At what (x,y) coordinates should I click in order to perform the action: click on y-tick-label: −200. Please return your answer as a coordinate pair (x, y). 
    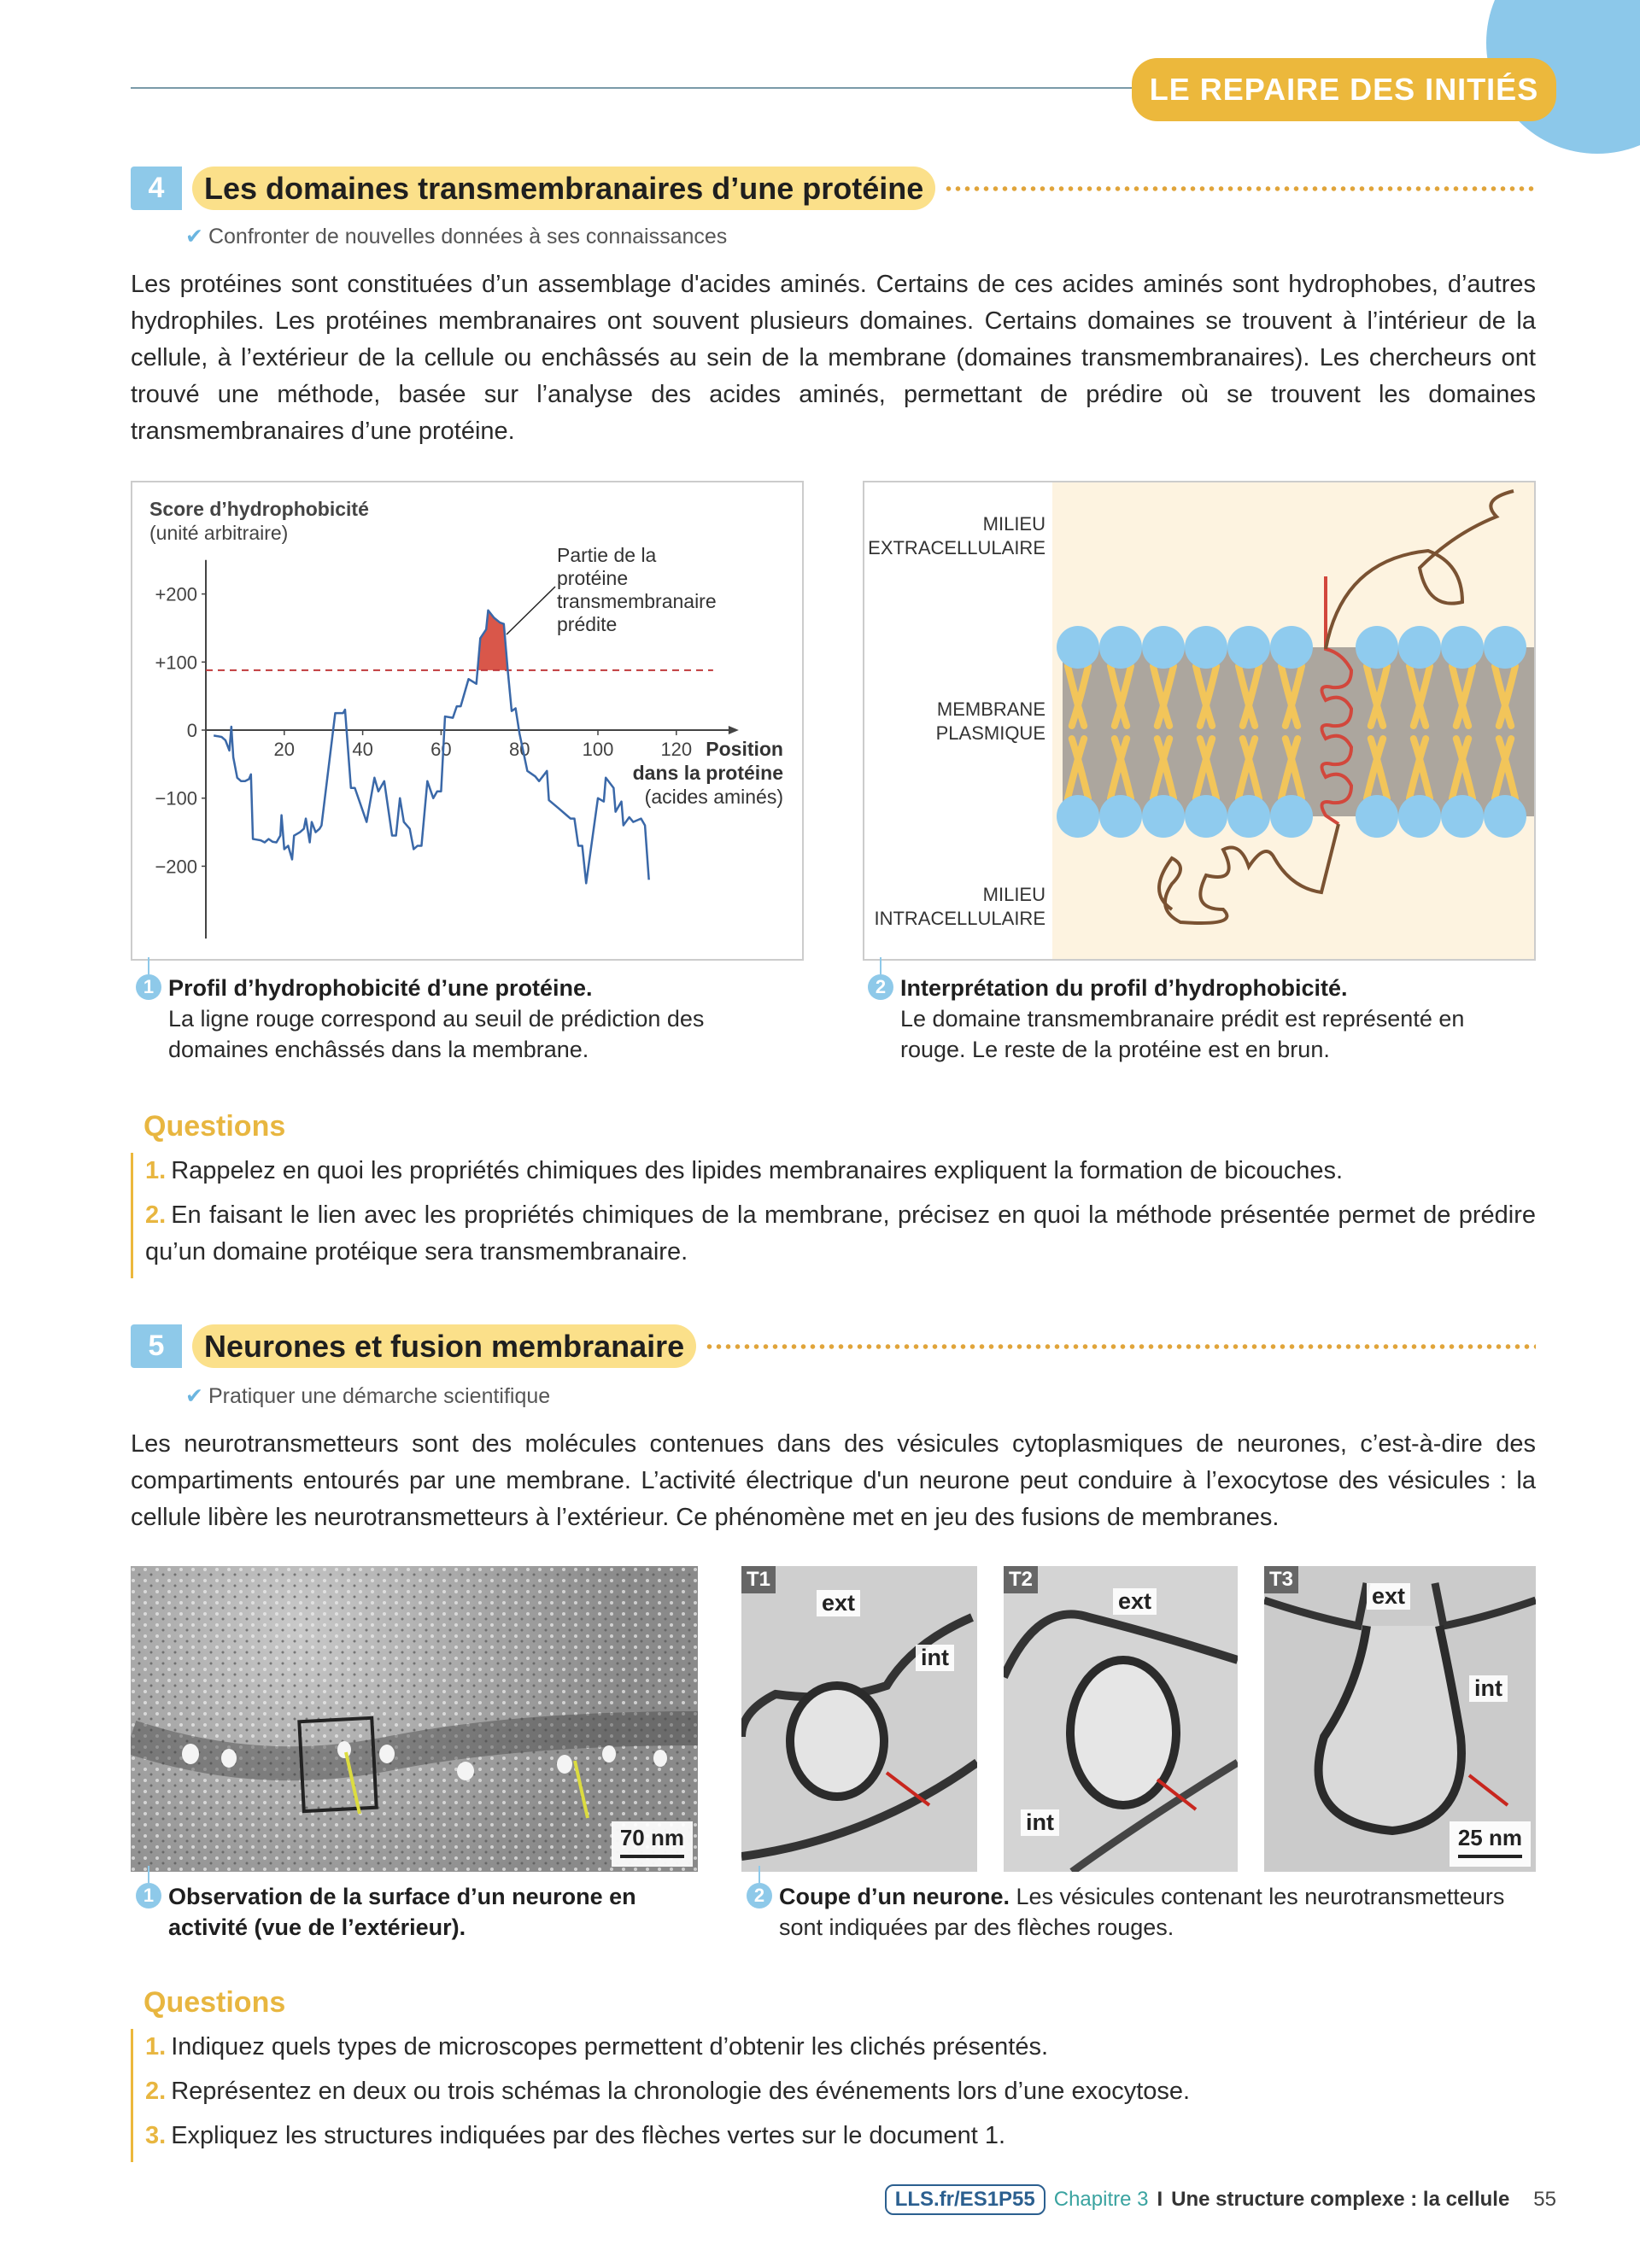
    Looking at the image, I should click on (176, 866).